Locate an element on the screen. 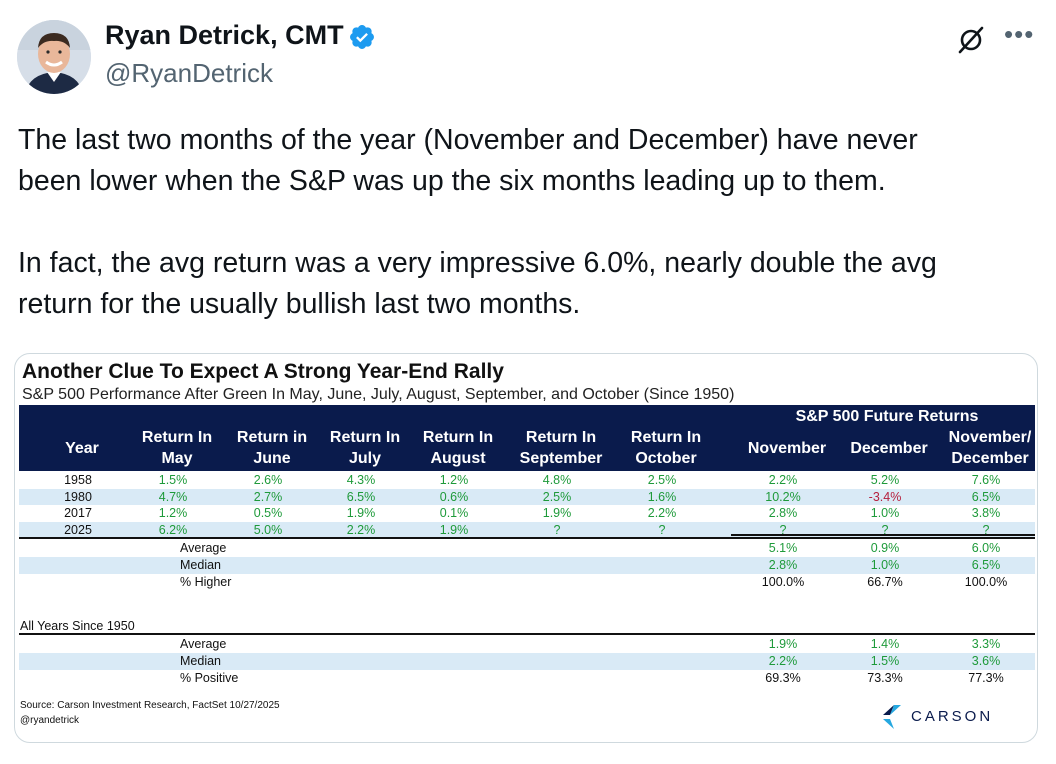 The height and width of the screenshot is (764, 1056). table-cell: 4.3% is located at coordinates (361, 480).